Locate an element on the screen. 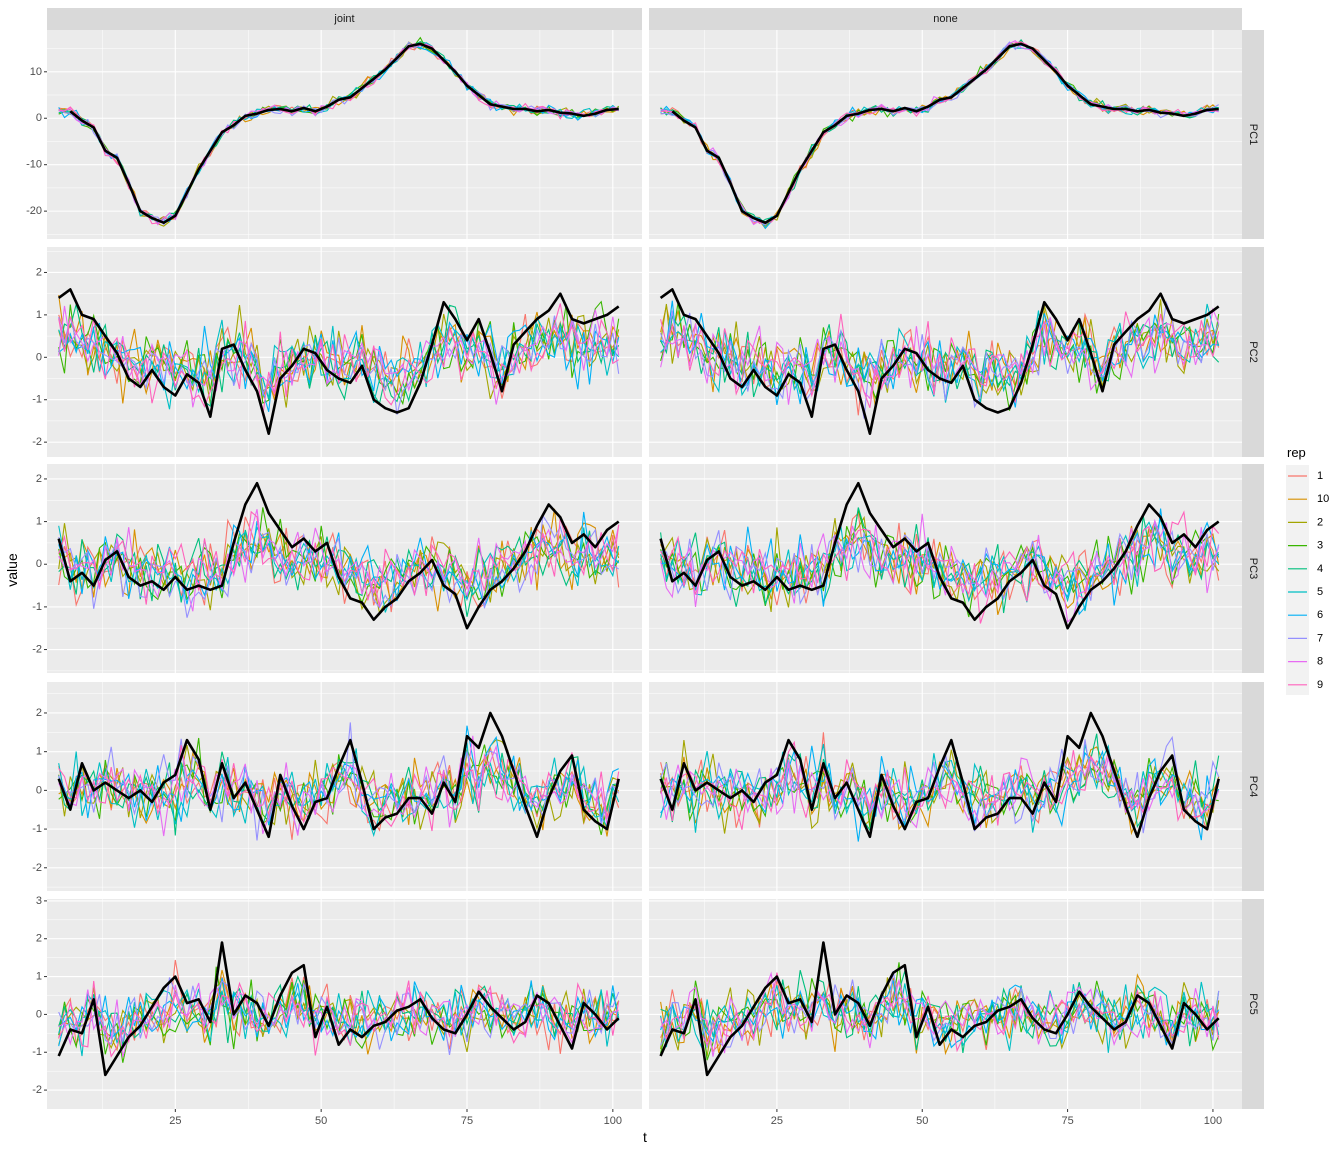 This screenshot has height=1152, width=1344. col-strip-label: none is located at coordinates (945, 19).